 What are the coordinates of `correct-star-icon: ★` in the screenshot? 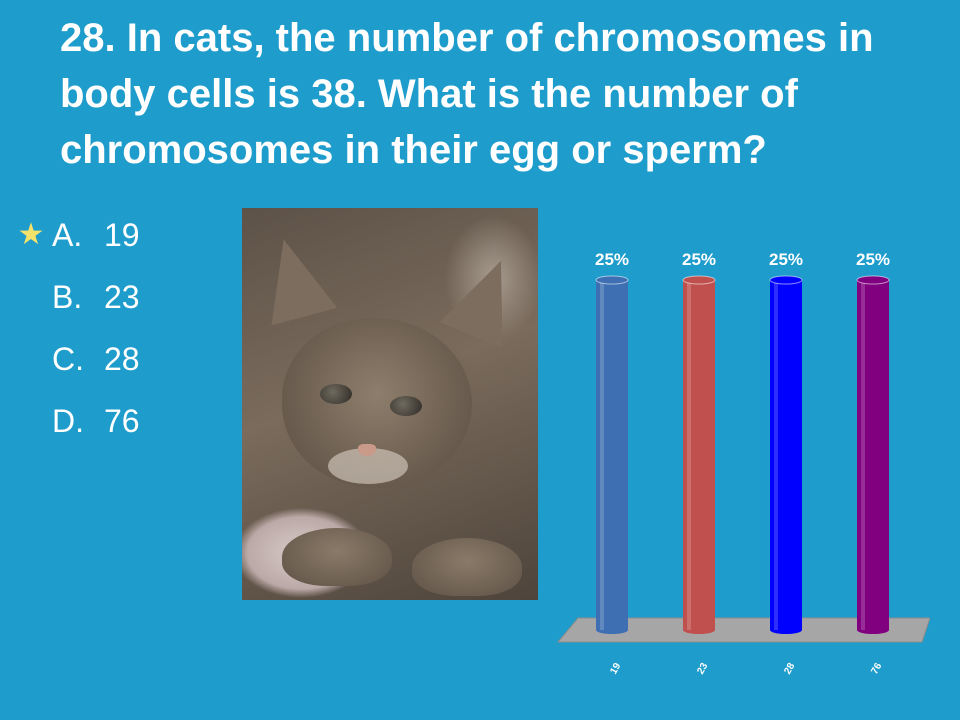 It's located at (31, 234).